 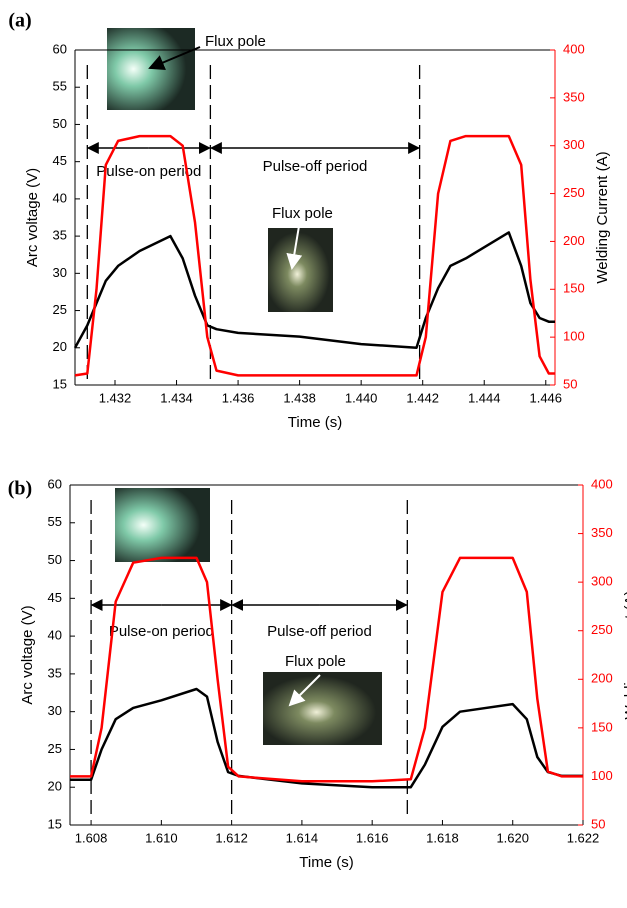 What do you see at coordinates (442, 837) in the screenshot?
I see `x-tick-label: 1.618` at bounding box center [442, 837].